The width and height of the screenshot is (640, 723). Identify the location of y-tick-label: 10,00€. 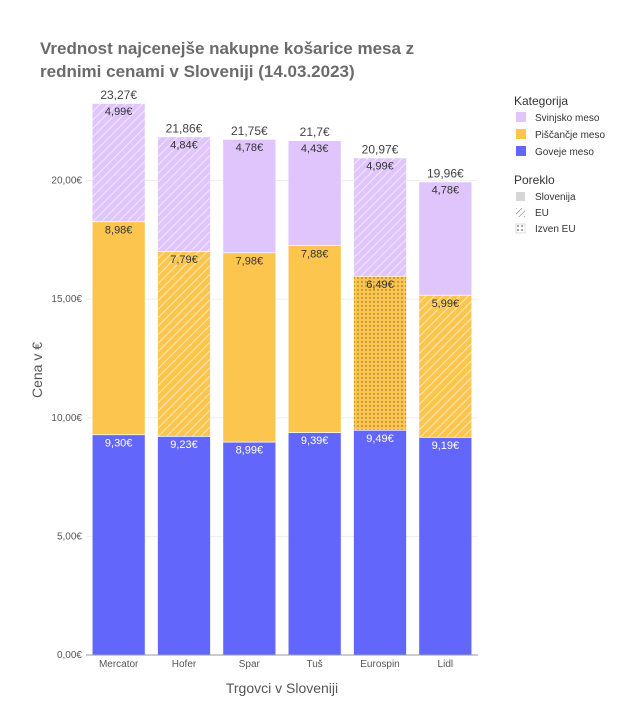
(66, 418).